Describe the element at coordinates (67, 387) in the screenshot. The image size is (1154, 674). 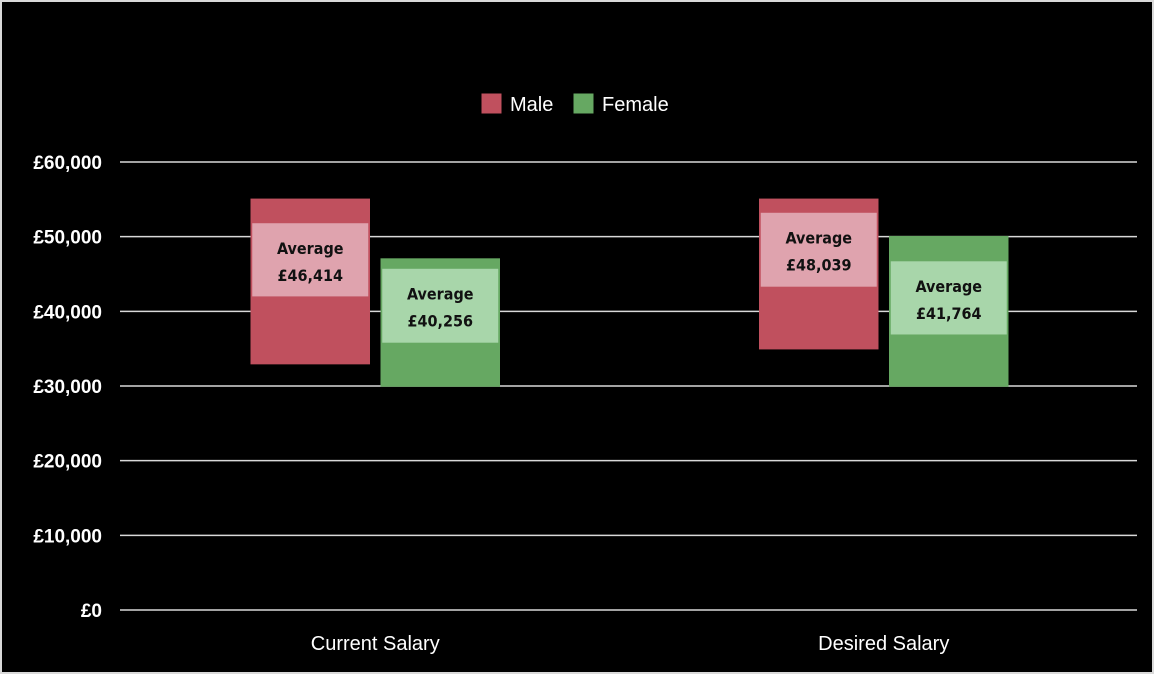
I see `y-tick-label: £30,000` at that location.